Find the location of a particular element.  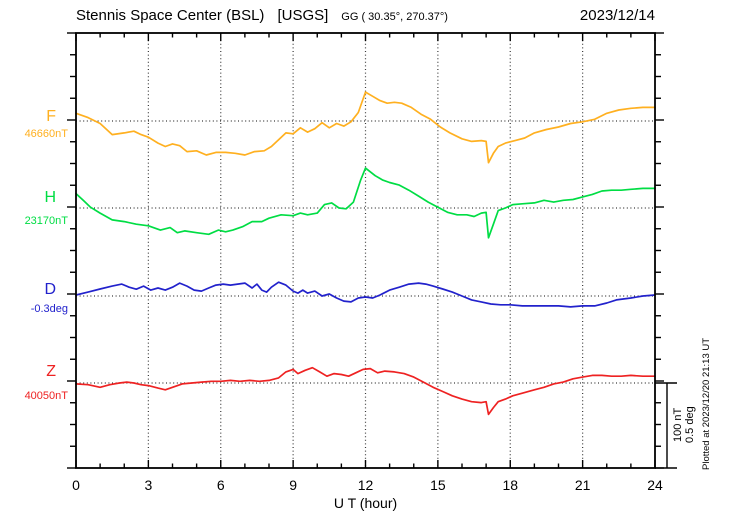

channel-label-z: Z is located at coordinates (51, 371).